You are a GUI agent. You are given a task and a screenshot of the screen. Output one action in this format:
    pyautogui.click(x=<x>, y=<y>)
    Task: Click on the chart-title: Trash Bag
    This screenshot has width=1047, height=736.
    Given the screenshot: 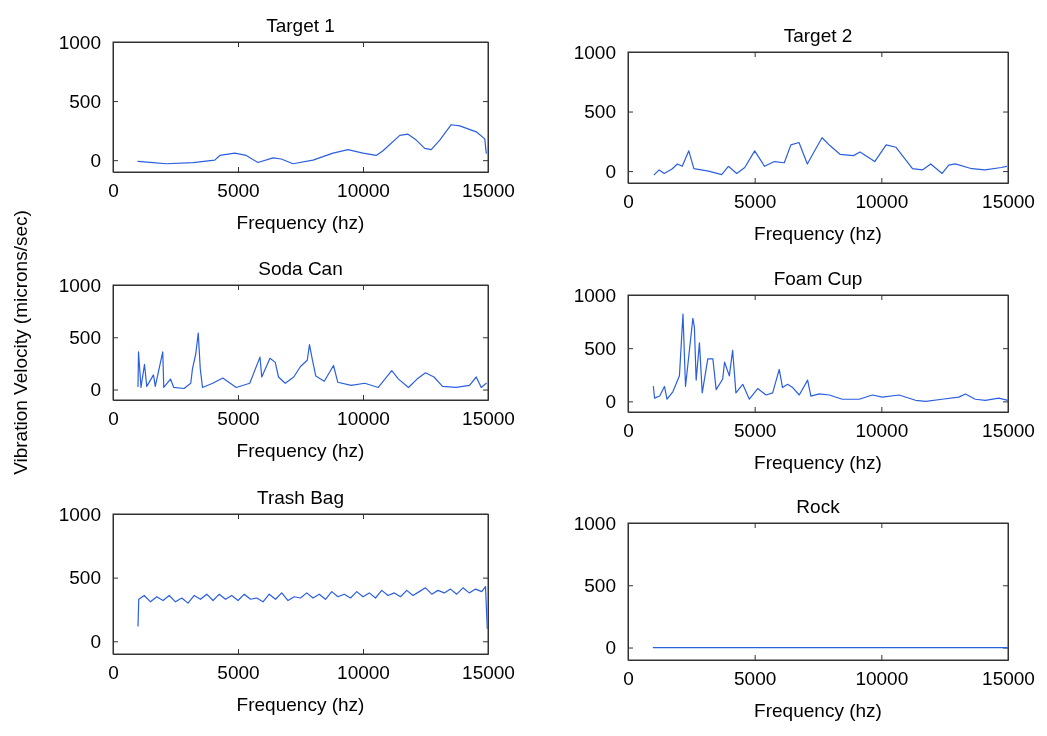 What is the action you would take?
    pyautogui.click(x=300, y=497)
    